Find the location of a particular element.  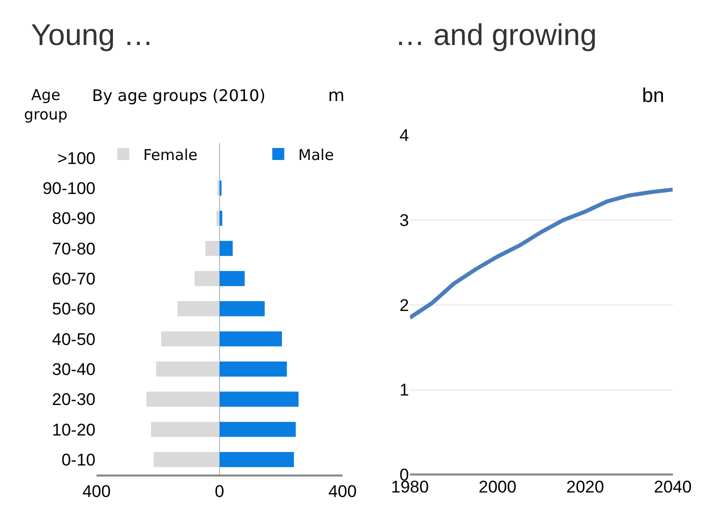

y-tick-label: 2 is located at coordinates (404, 305).